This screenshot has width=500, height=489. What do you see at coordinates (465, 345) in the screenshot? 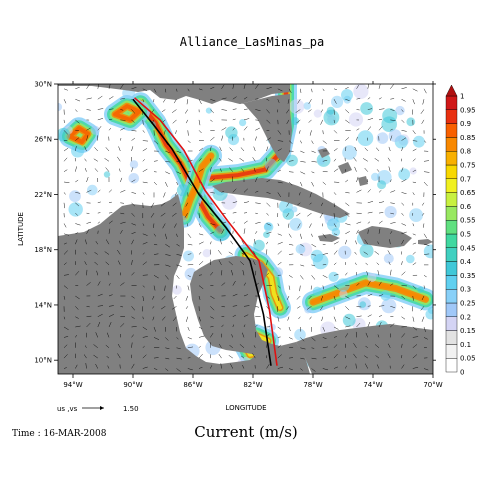
I see `colorbar-label: 0.1` at bounding box center [465, 345].